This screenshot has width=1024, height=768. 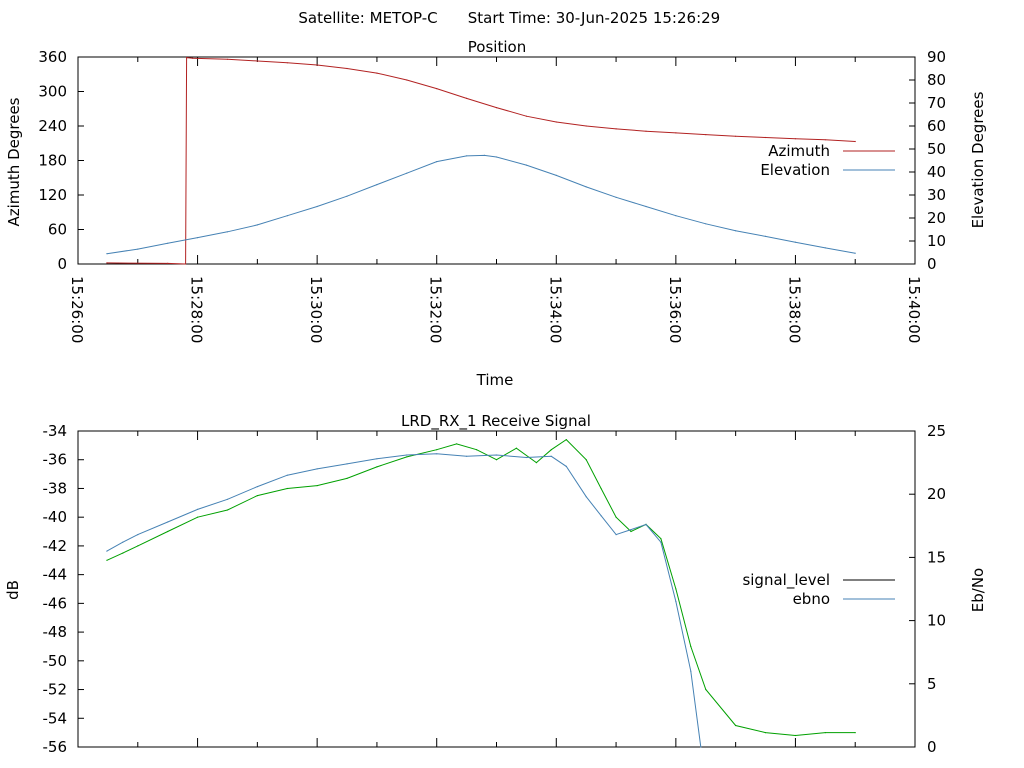 What do you see at coordinates (818, 589) in the screenshot?
I see `chart2-legend: signal_level ebno` at bounding box center [818, 589].